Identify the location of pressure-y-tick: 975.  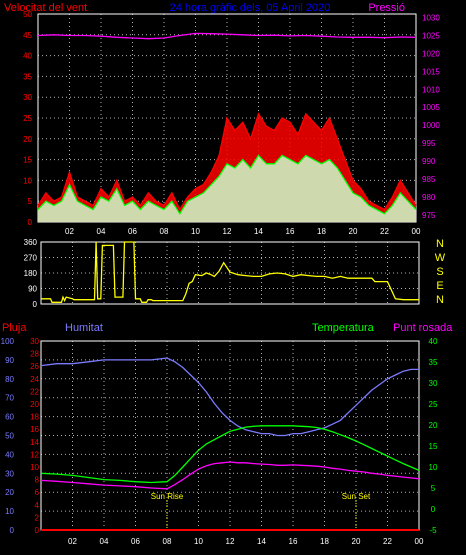
(429, 215).